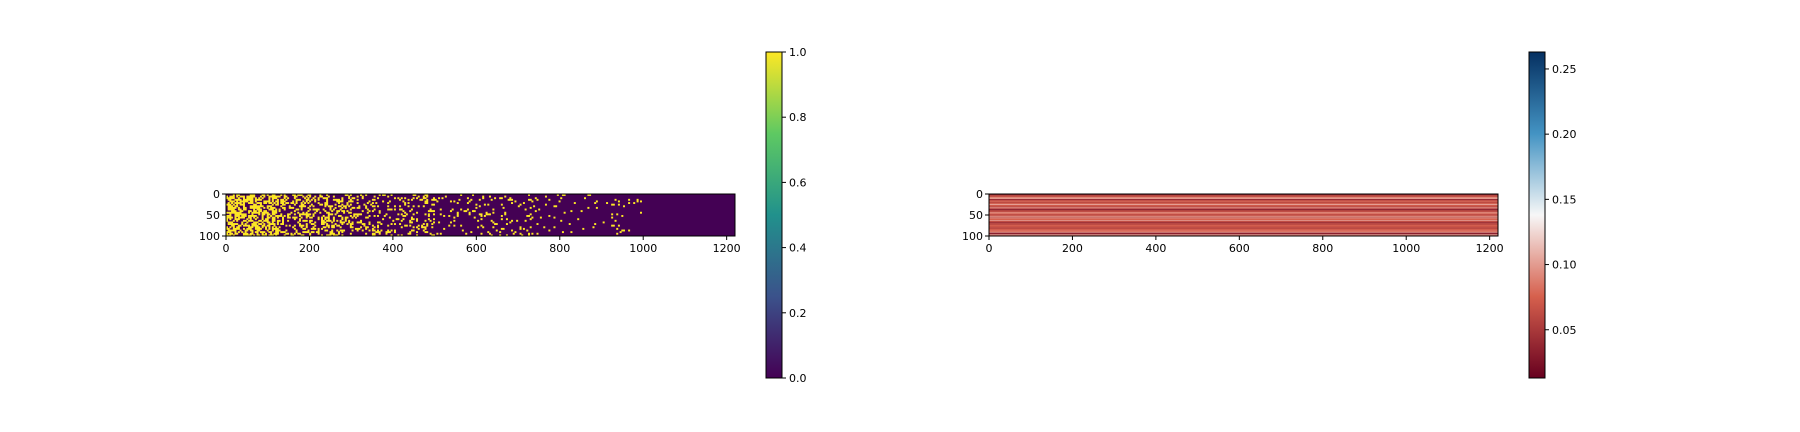  What do you see at coordinates (1537, 215) in the screenshot?
I see `colorbar-right-bar` at bounding box center [1537, 215].